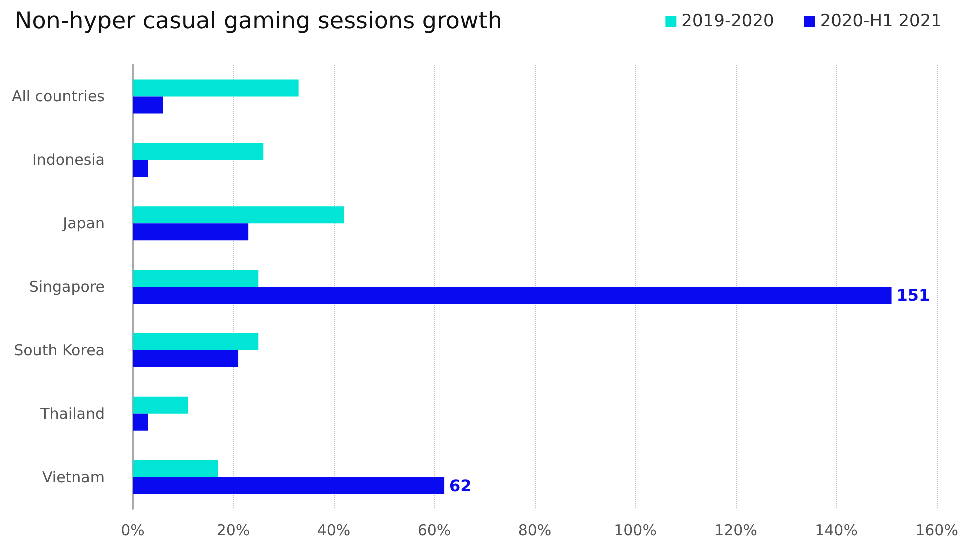  Describe the element at coordinates (635, 531) in the screenshot. I see `x-tick-label: 100%` at that location.